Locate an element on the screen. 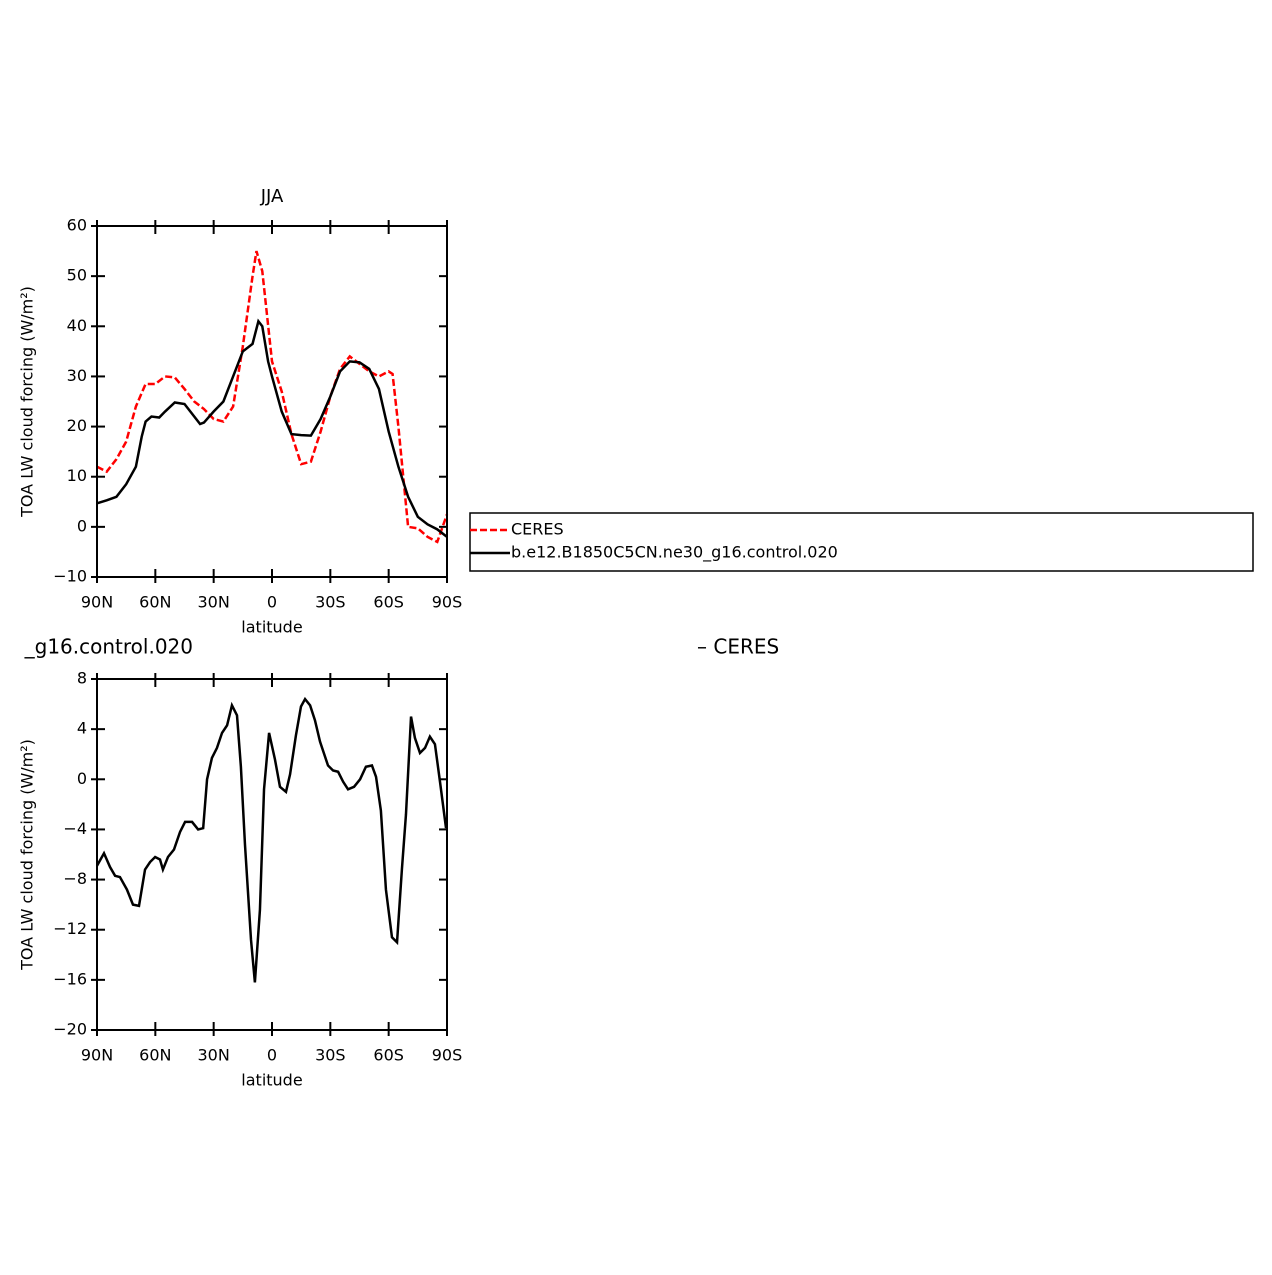 This screenshot has width=1272, height=1275. y-tick-label: −8 is located at coordinates (75, 878).